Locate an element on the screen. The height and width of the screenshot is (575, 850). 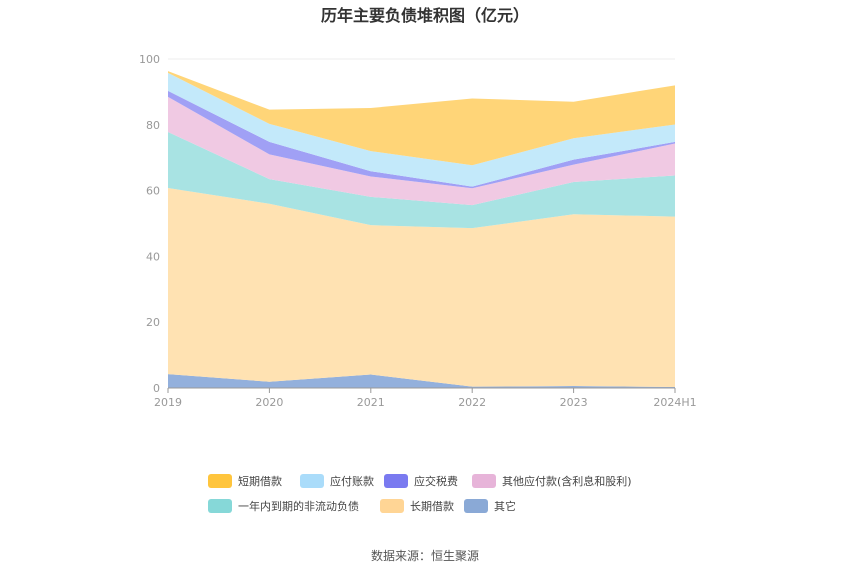
legend-item-current-noncurrent-liabilities: 一年内到期的非流动负债 is located at coordinates (283, 506).